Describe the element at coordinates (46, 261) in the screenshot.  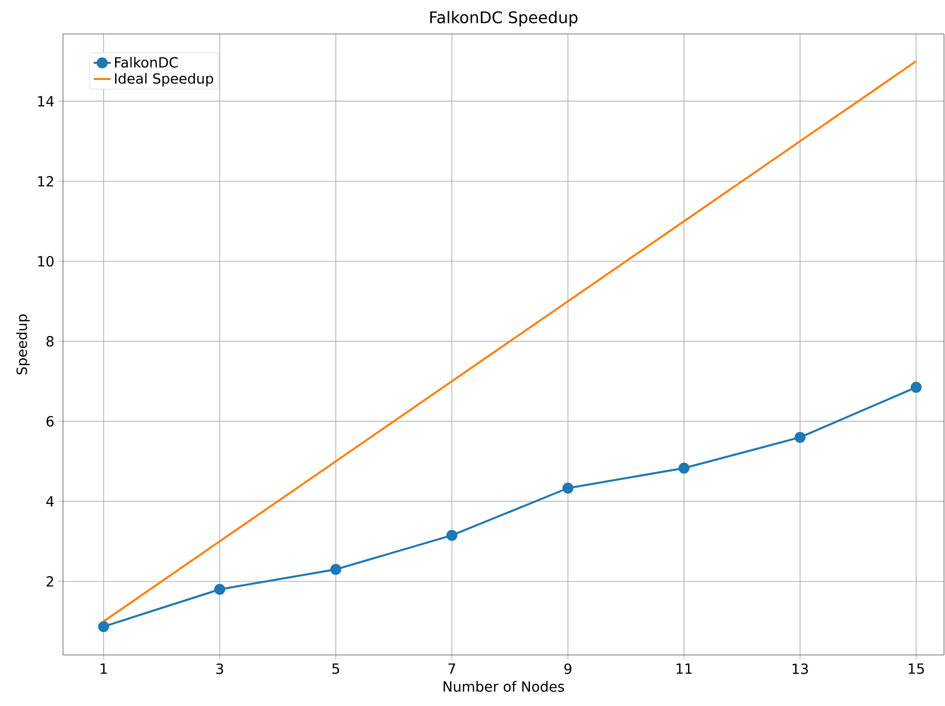
I see `y-tick-label: 10` at that location.